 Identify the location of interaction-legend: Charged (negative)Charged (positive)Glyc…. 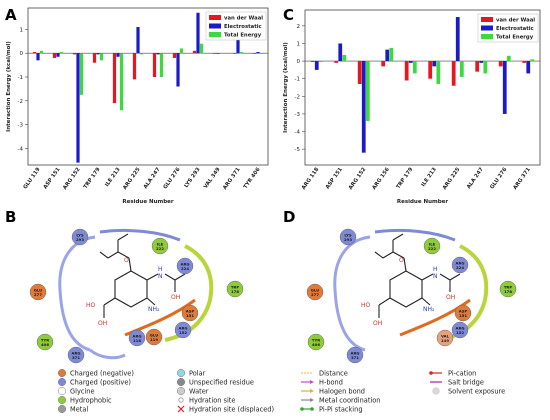
(281, 391).